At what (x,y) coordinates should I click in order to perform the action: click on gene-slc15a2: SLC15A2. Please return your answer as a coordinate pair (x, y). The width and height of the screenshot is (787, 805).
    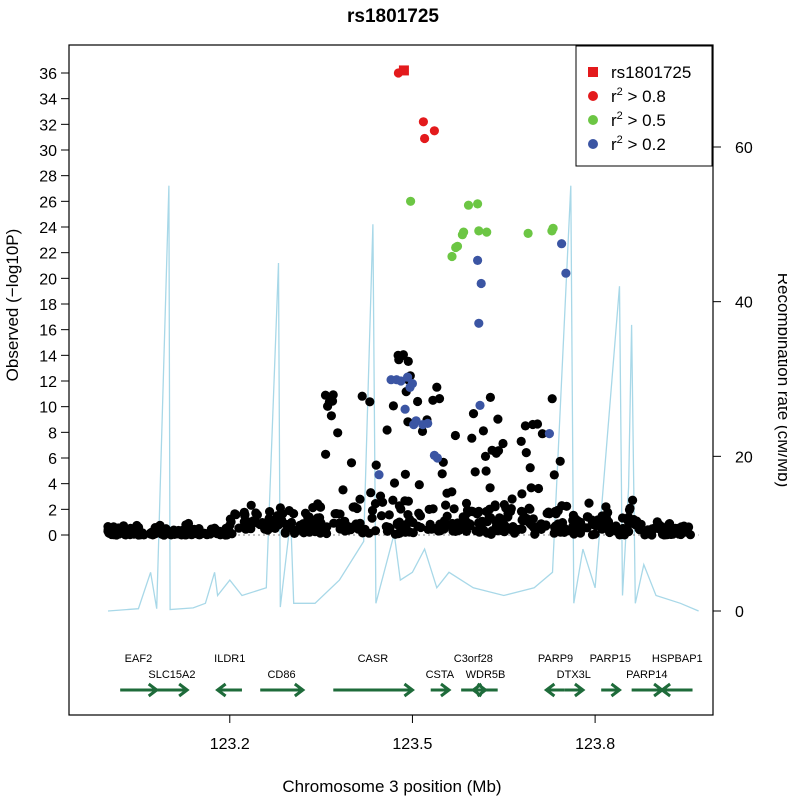
    Looking at the image, I should click on (171, 683).